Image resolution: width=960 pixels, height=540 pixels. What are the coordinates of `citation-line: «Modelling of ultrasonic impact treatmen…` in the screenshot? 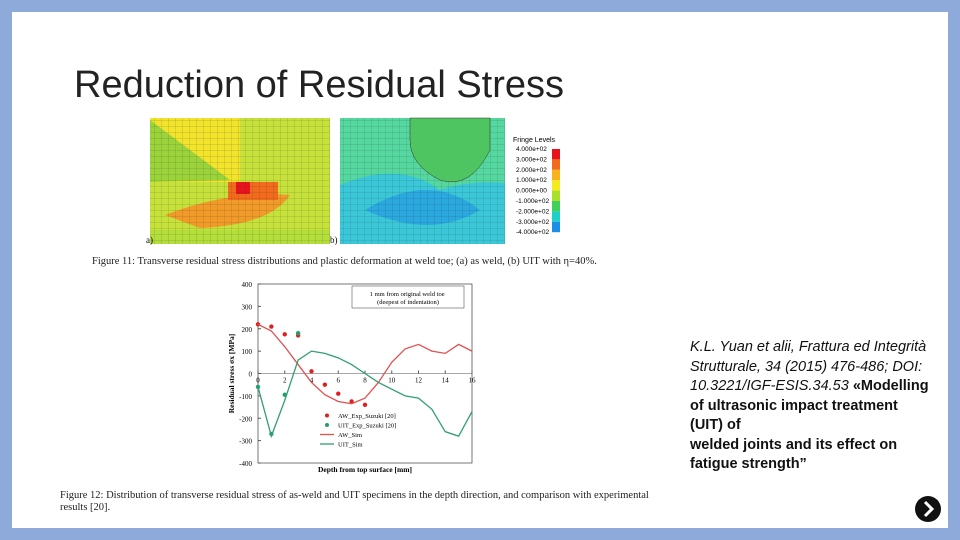 It's located at (809, 405).